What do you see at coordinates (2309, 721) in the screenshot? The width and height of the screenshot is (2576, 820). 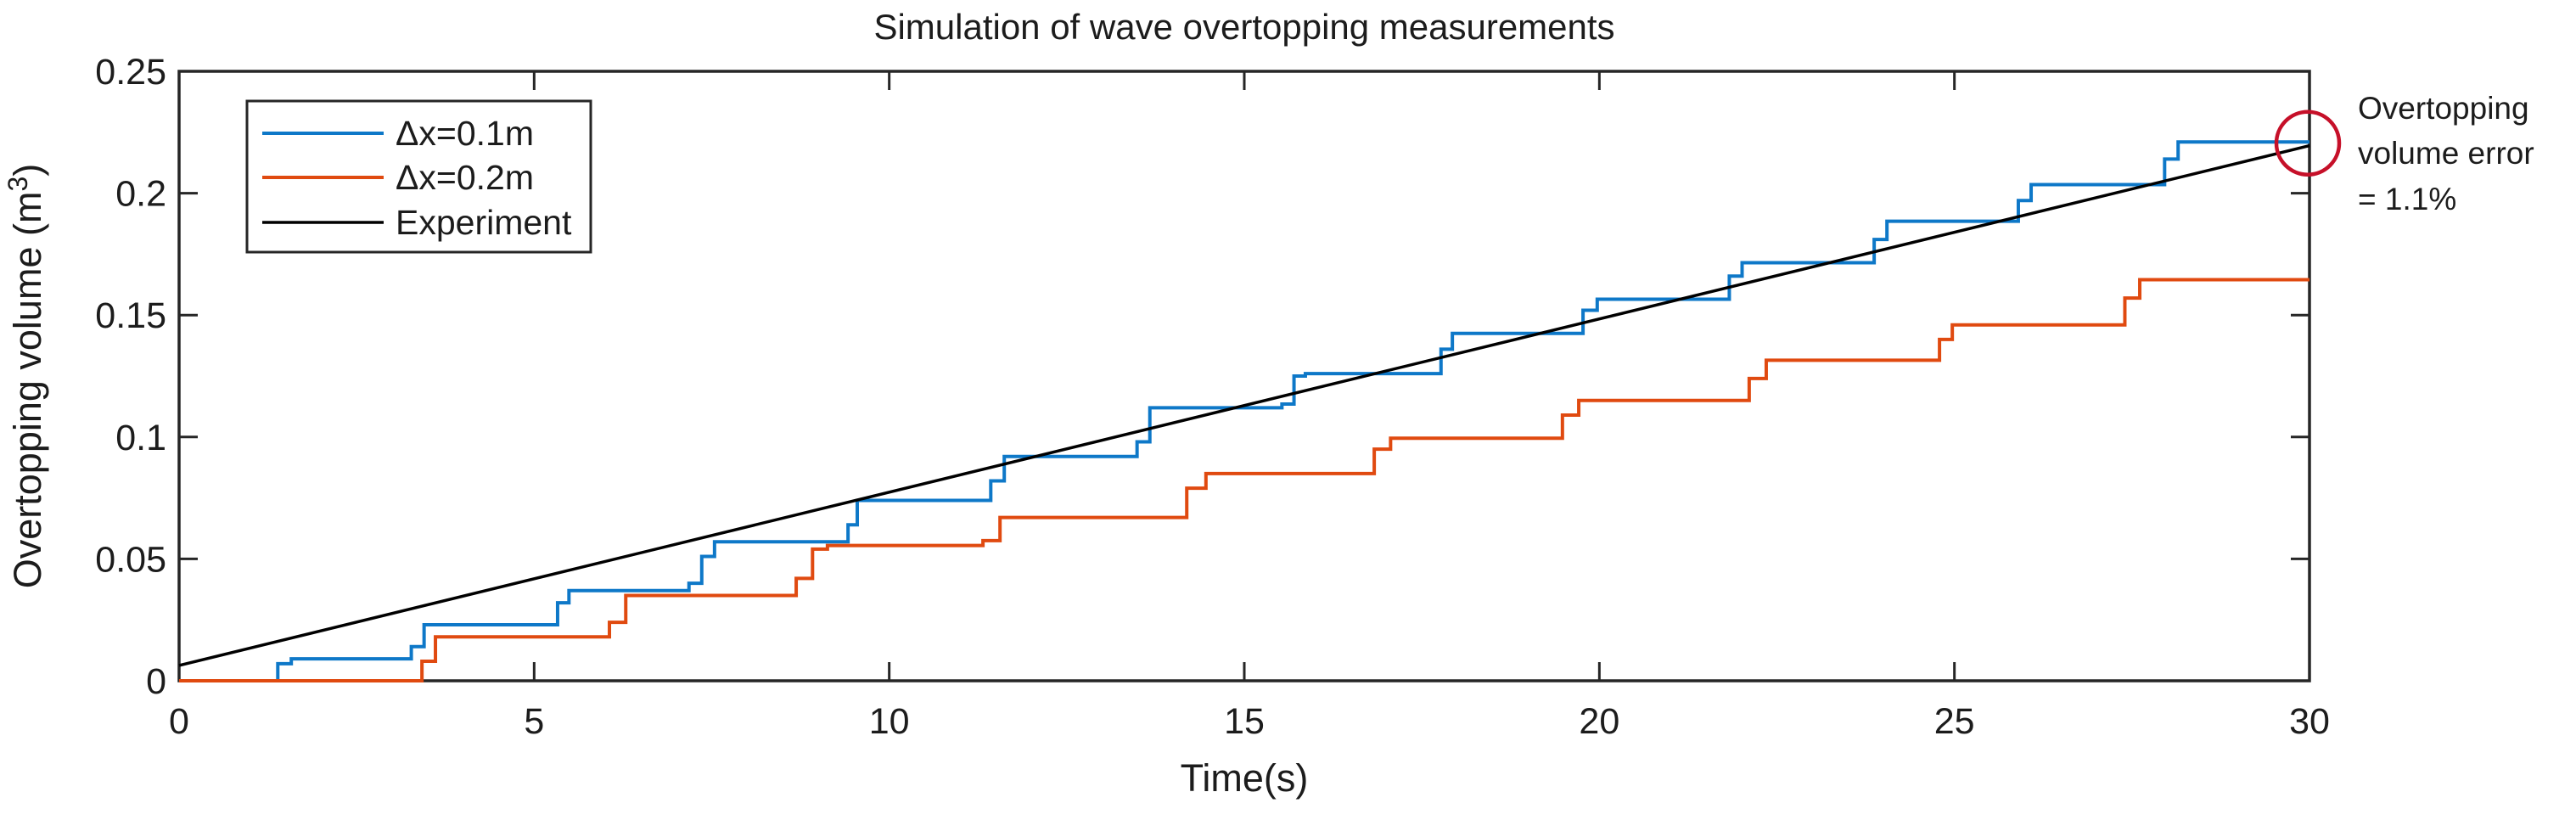 I see `x-tick-label: 30` at bounding box center [2309, 721].